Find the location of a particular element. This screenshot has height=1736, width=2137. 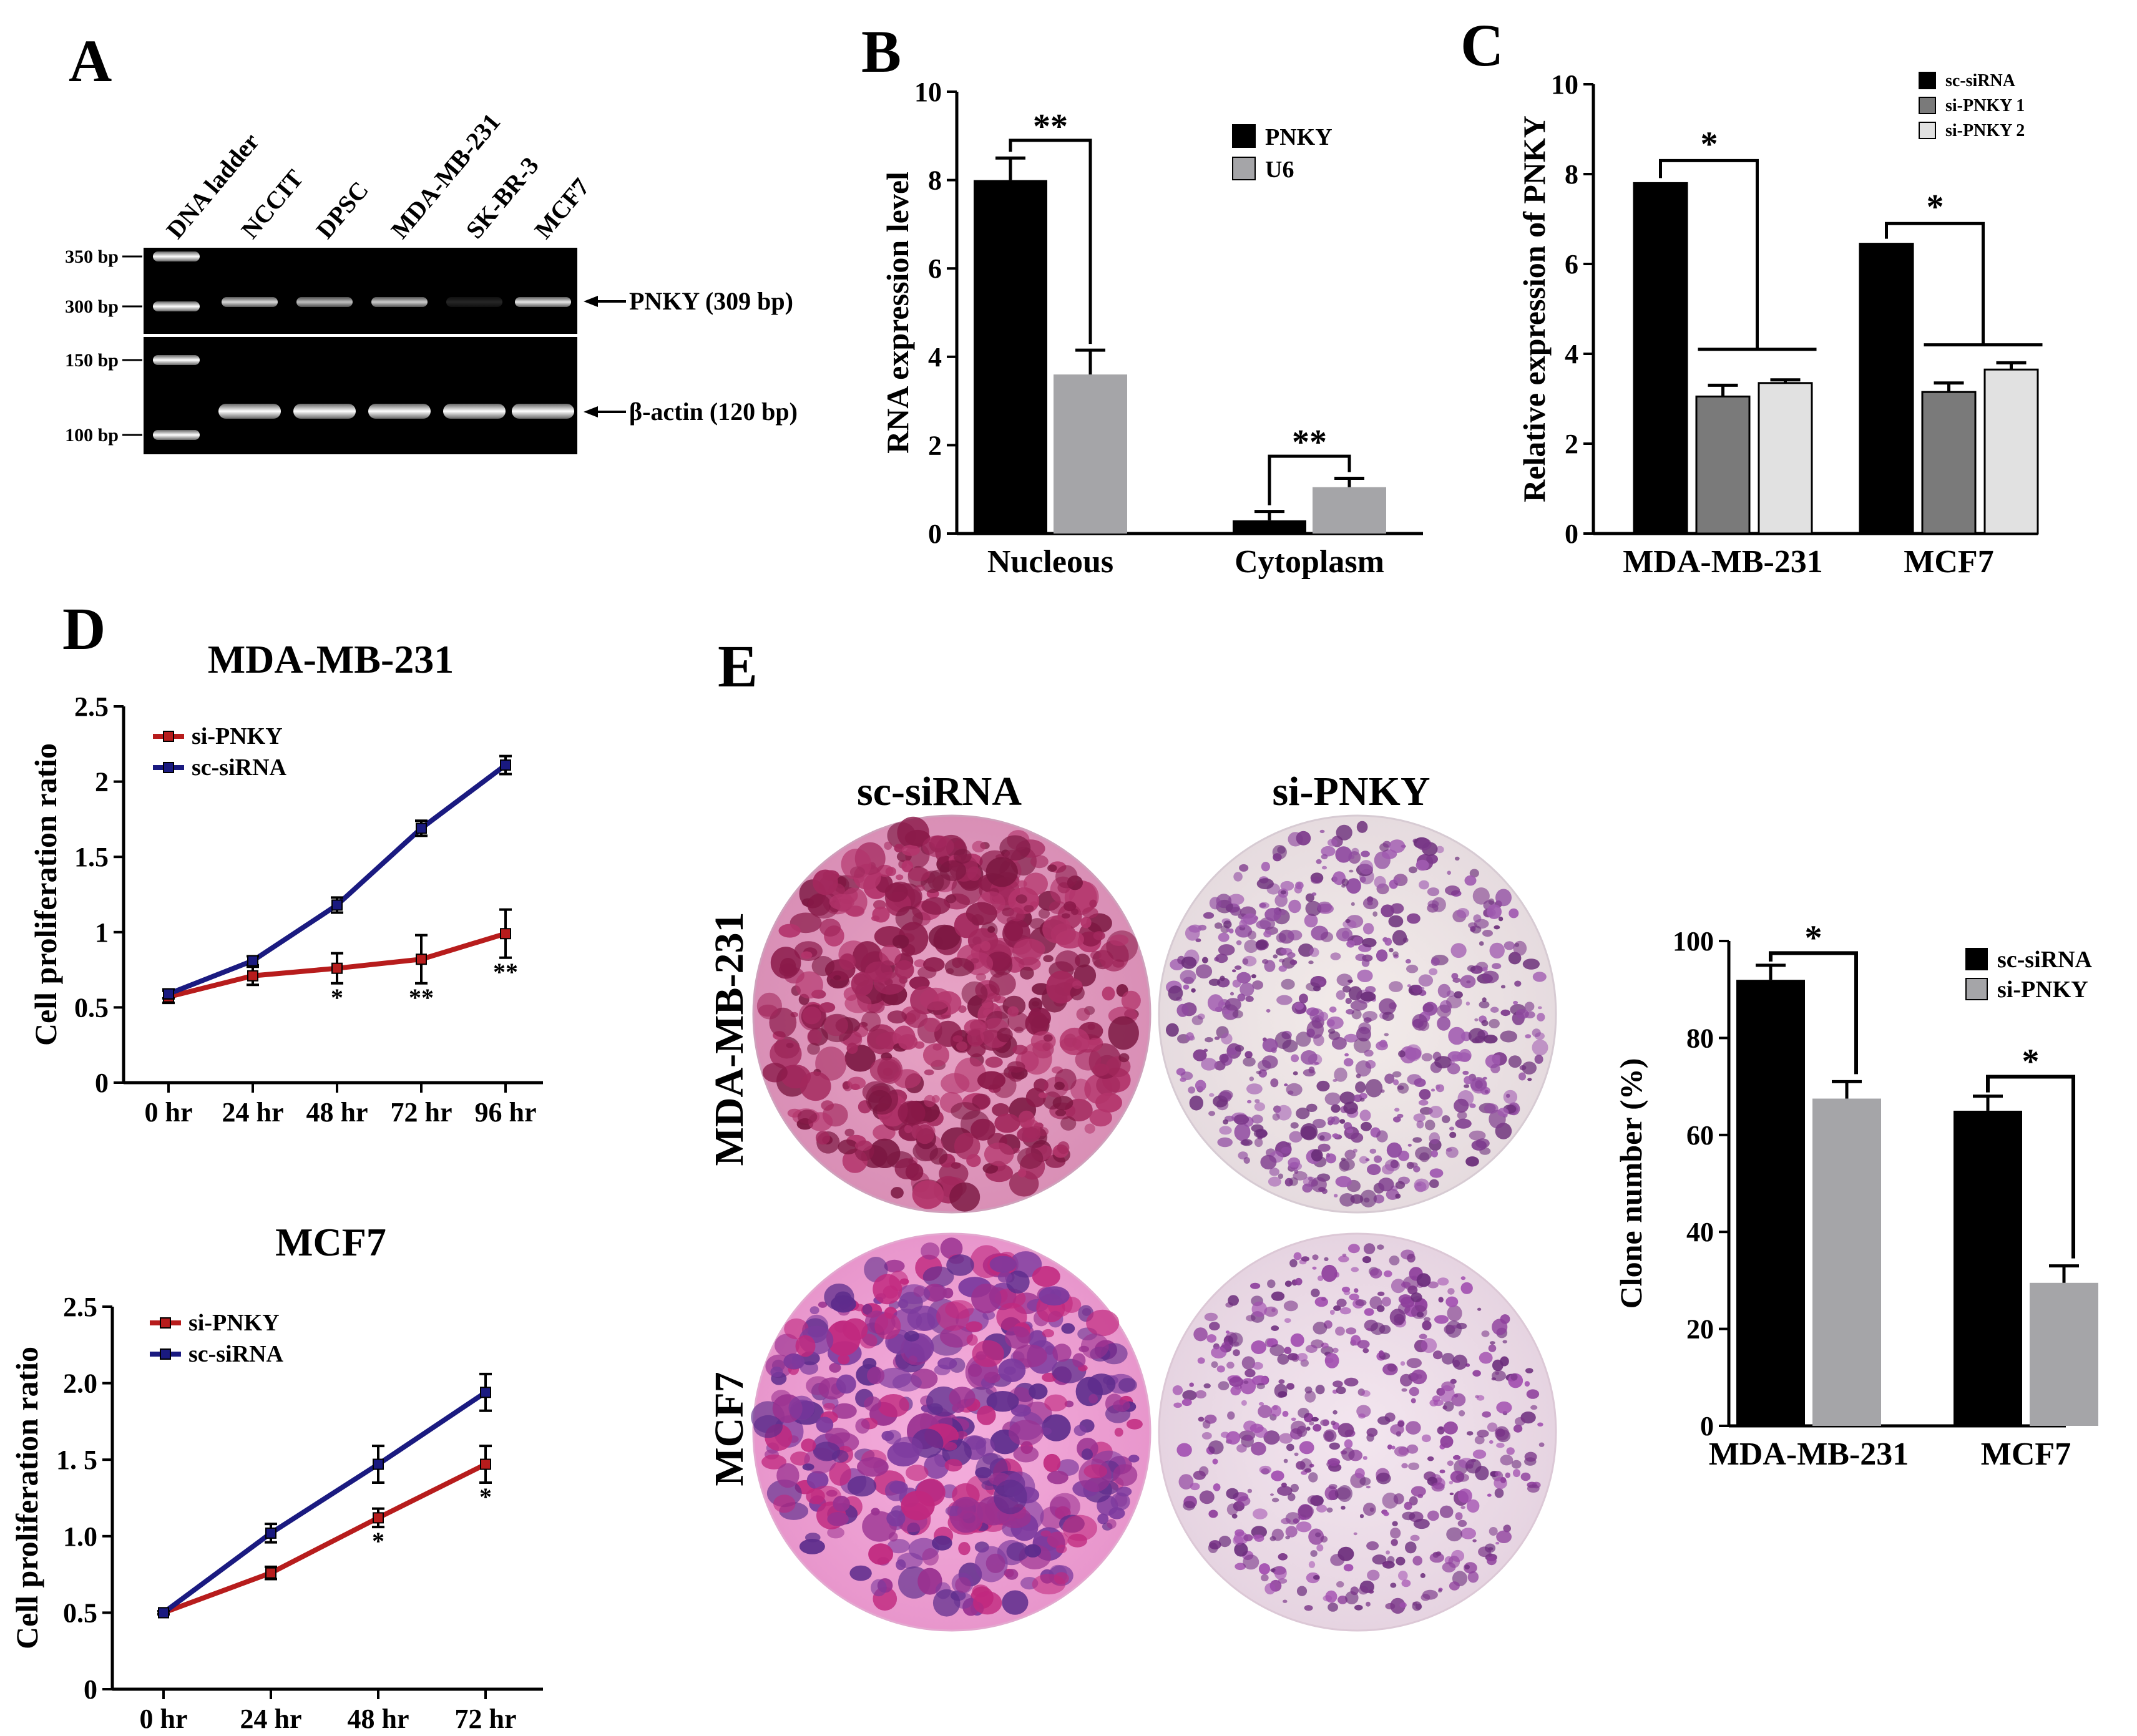

D2-y-tick-label: 1.0 is located at coordinates (80, 1536).